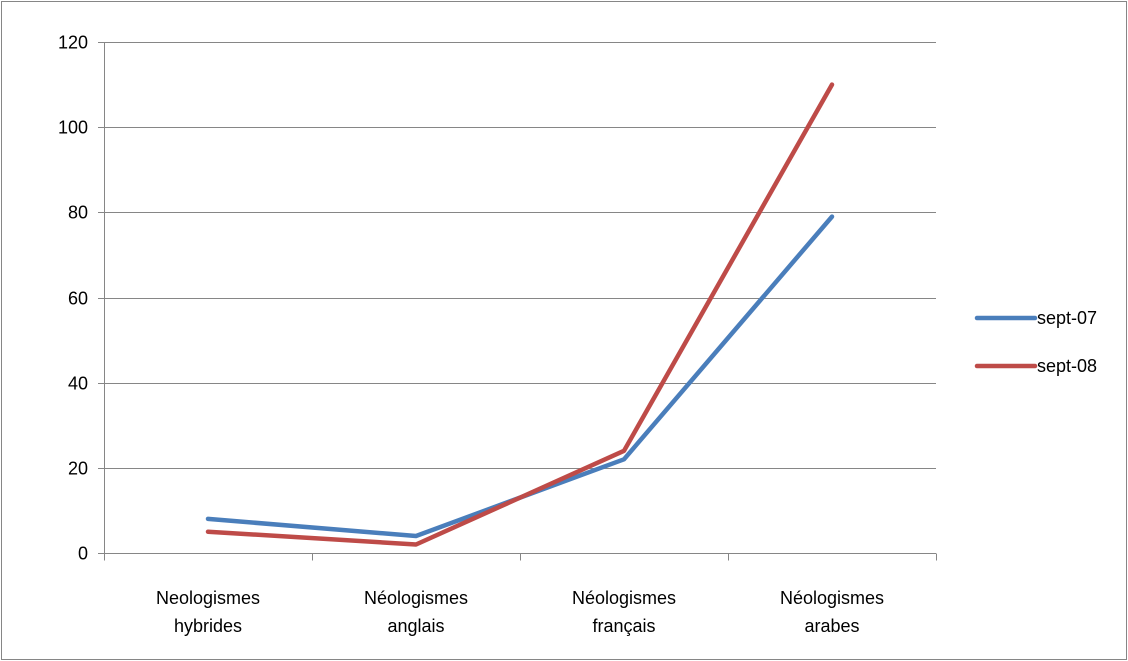 The height and width of the screenshot is (661, 1128). I want to click on x-tick-label-line: anglais, so click(415, 626).